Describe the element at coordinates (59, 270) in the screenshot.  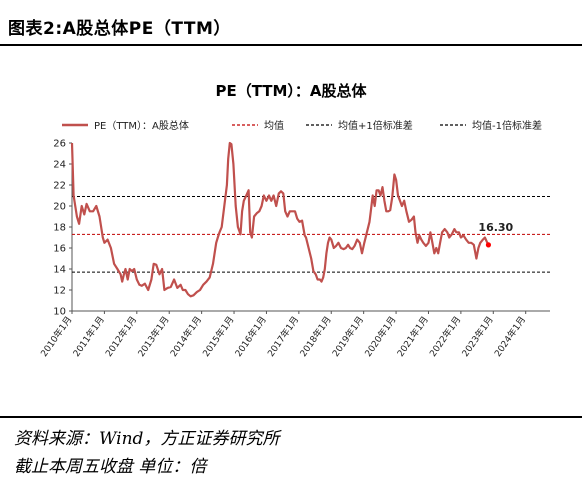
I see `y-tick-label: 14` at that location.